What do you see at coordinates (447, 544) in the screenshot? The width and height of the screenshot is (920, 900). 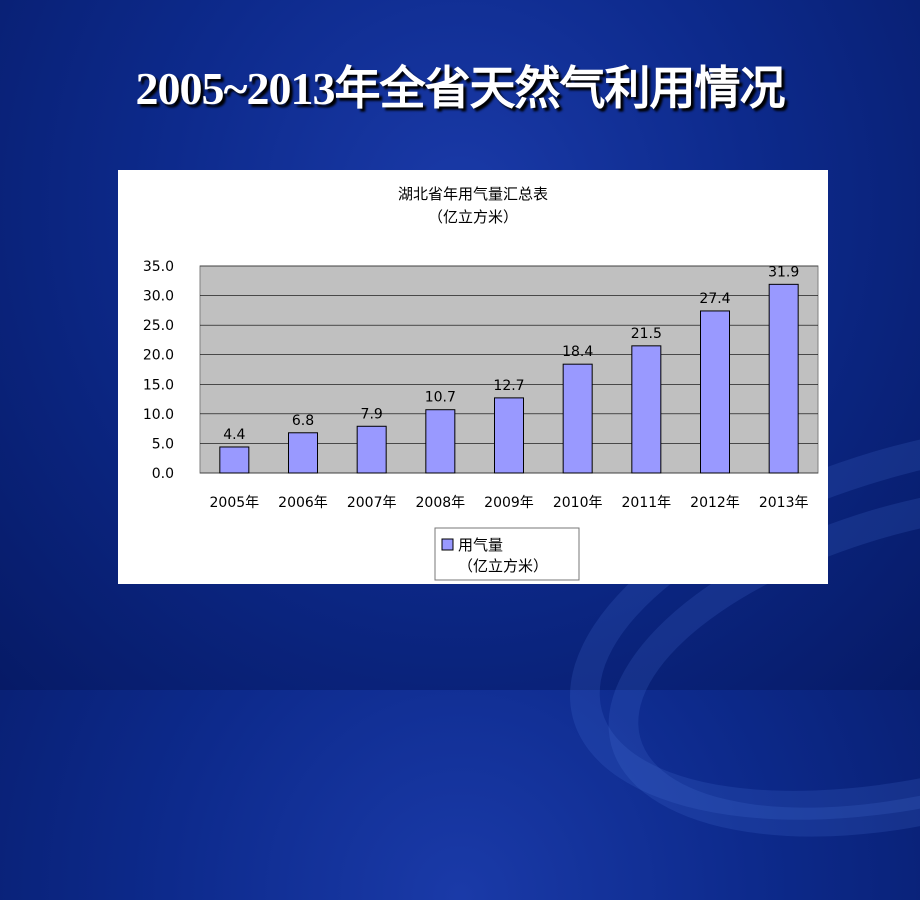 I see `legend-swatch` at bounding box center [447, 544].